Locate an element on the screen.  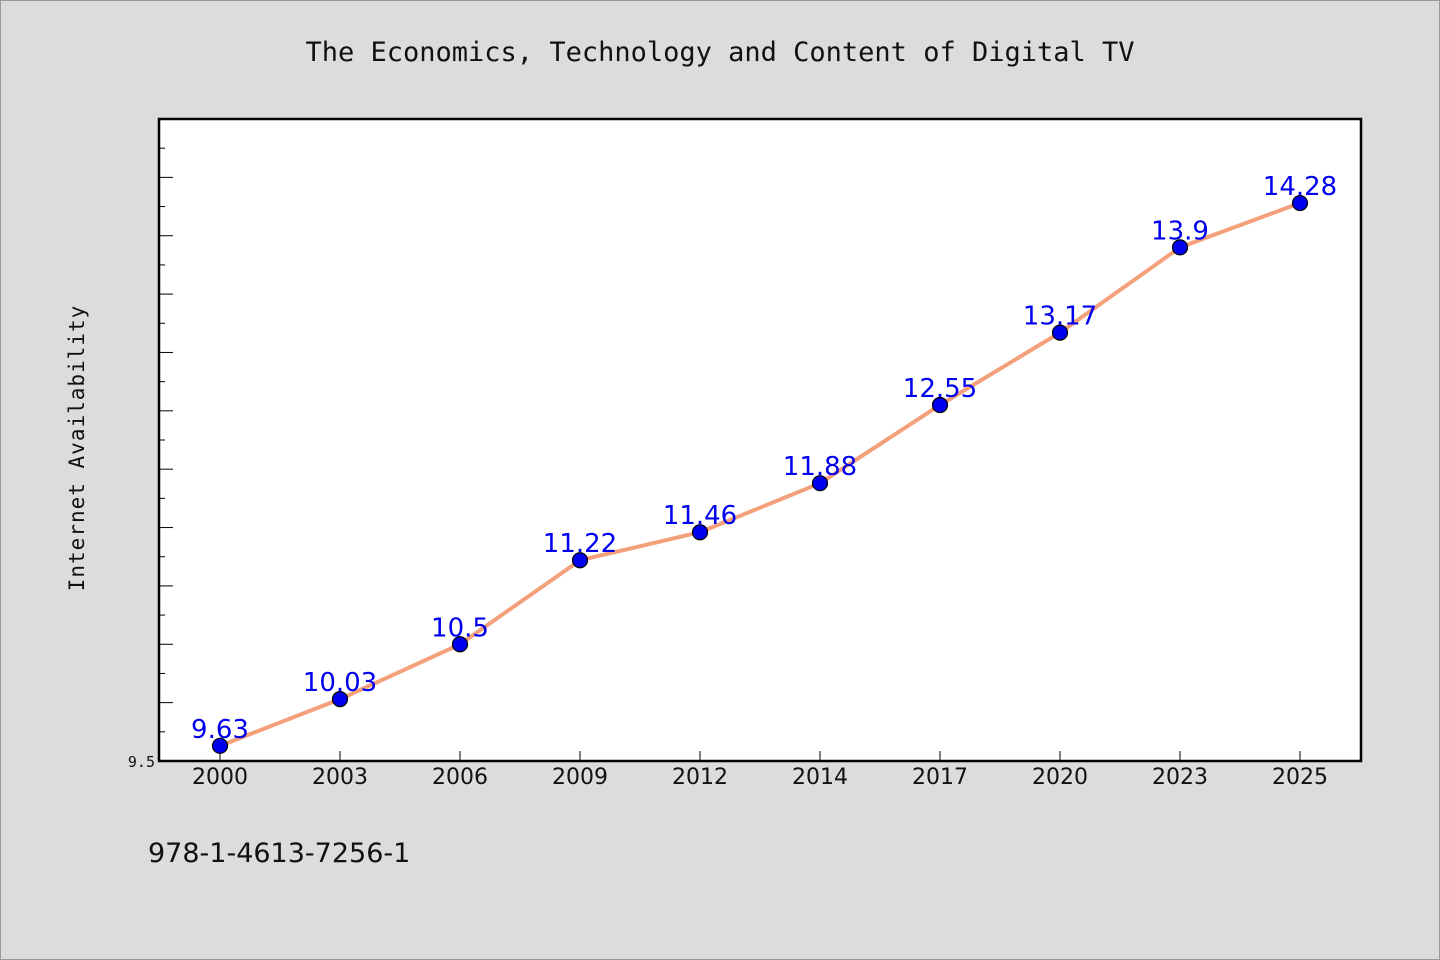
x-tick-label: 2012 is located at coordinates (700, 777).